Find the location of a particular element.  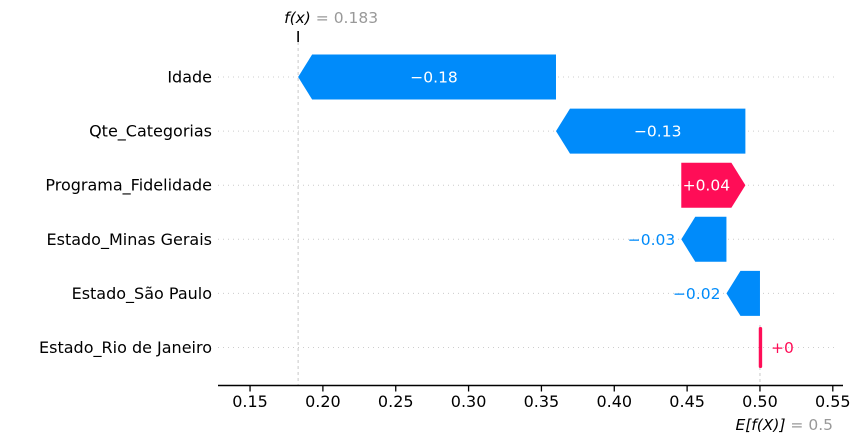

x-tick-label: 0.25 is located at coordinates (396, 401).